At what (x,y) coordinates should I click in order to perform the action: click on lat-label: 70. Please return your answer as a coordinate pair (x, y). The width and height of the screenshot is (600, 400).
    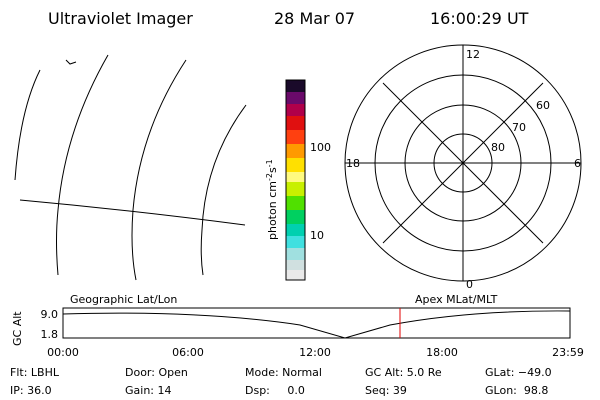
    Looking at the image, I should click on (519, 127).